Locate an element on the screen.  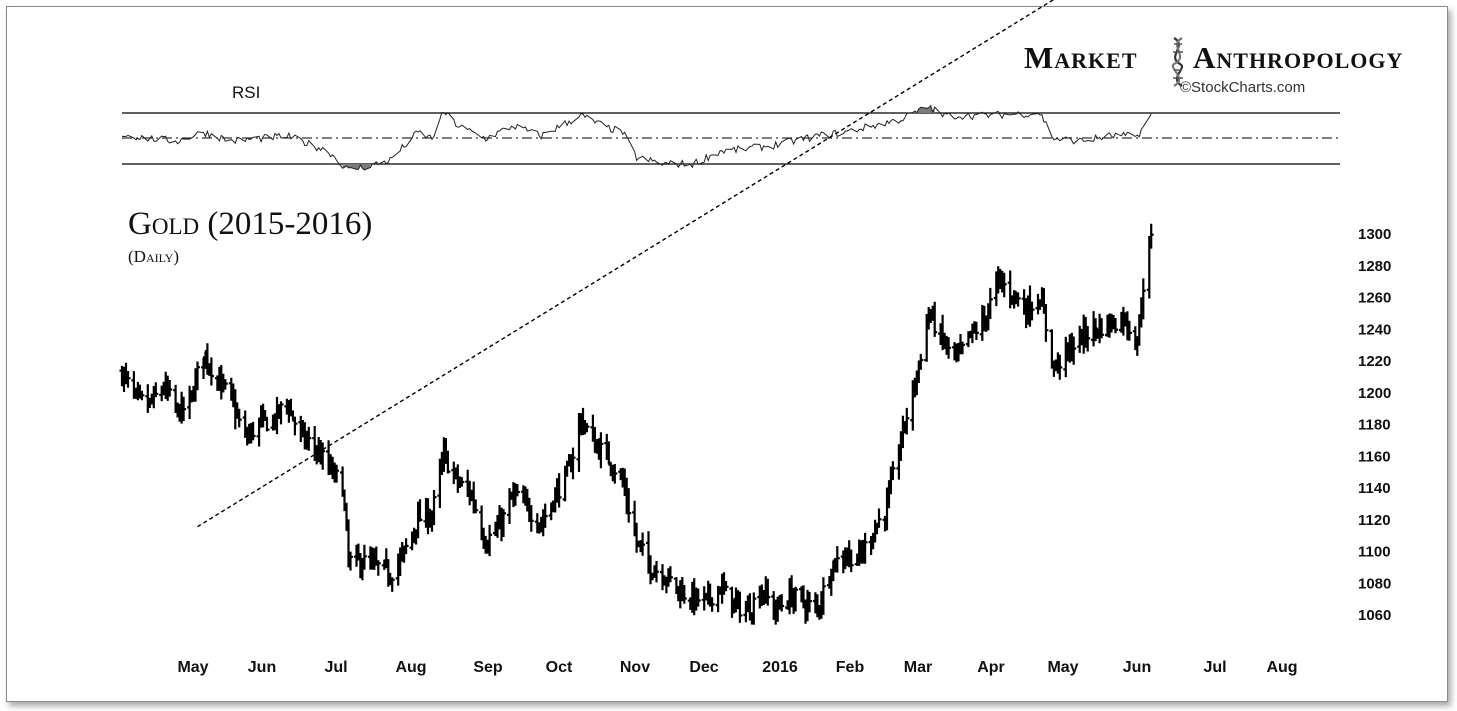
chart-subtitle: (Daily) is located at coordinates (153, 256).